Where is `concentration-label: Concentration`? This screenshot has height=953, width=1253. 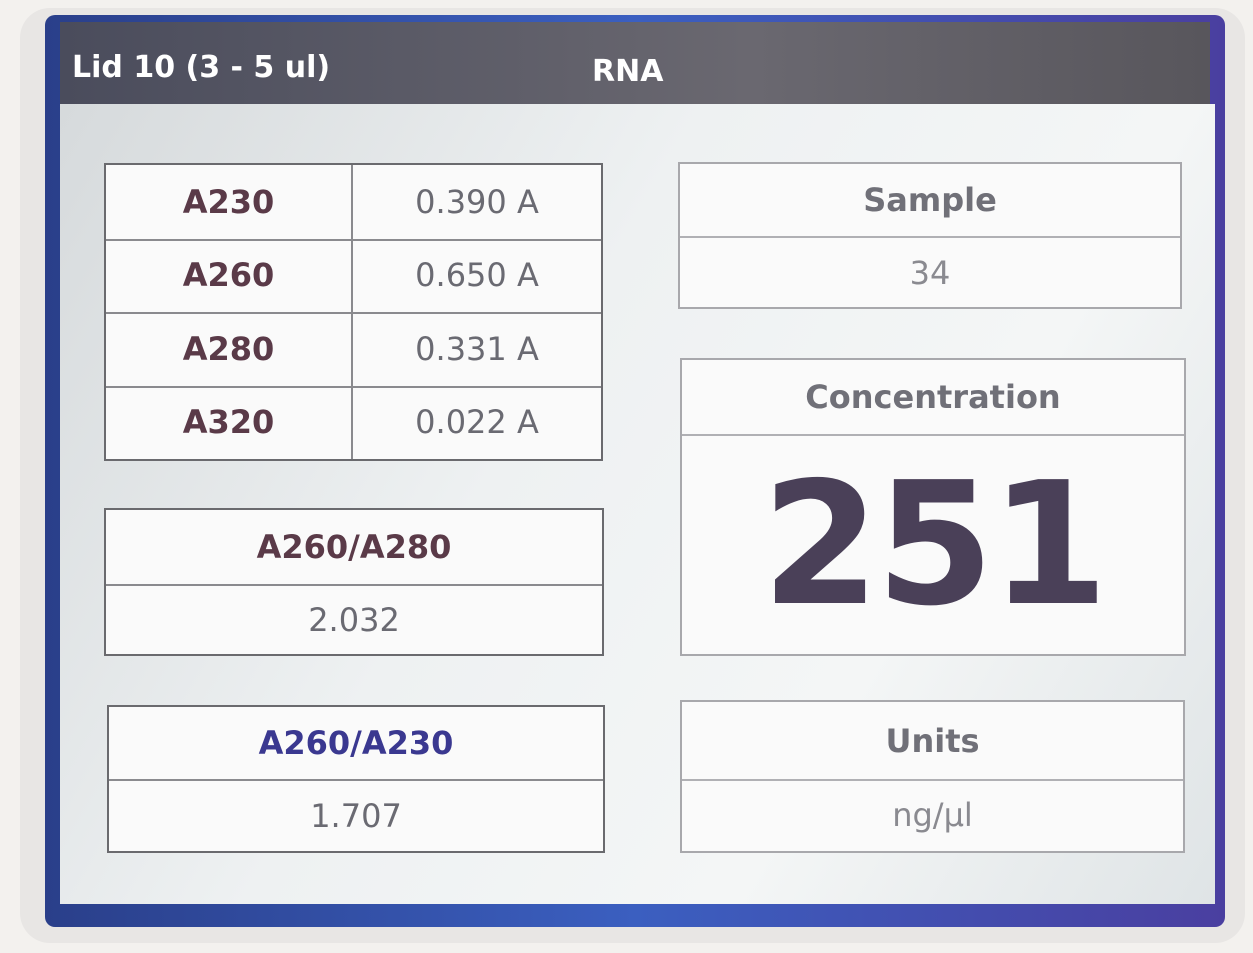
concentration-label: Concentration is located at coordinates (933, 397).